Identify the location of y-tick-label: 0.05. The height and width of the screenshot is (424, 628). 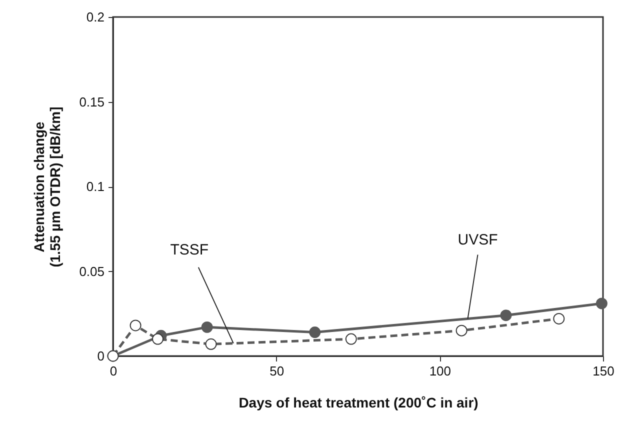
(91, 271).